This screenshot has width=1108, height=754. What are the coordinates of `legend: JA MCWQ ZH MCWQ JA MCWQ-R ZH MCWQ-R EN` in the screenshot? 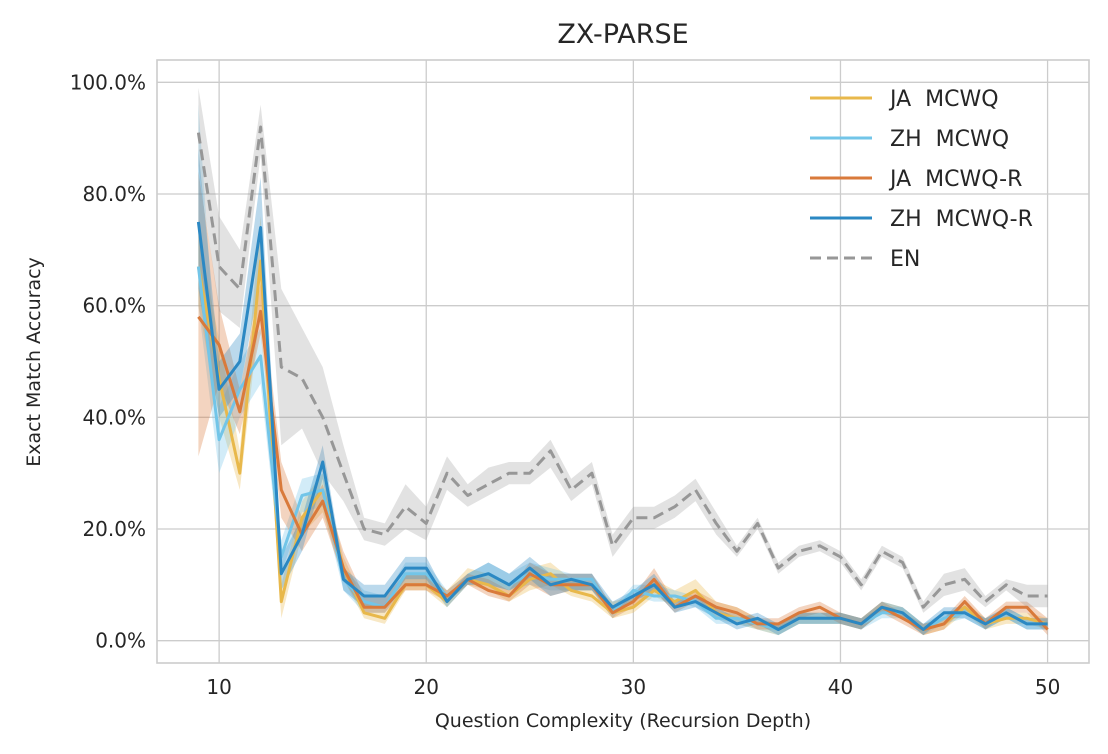 It's located at (921, 179).